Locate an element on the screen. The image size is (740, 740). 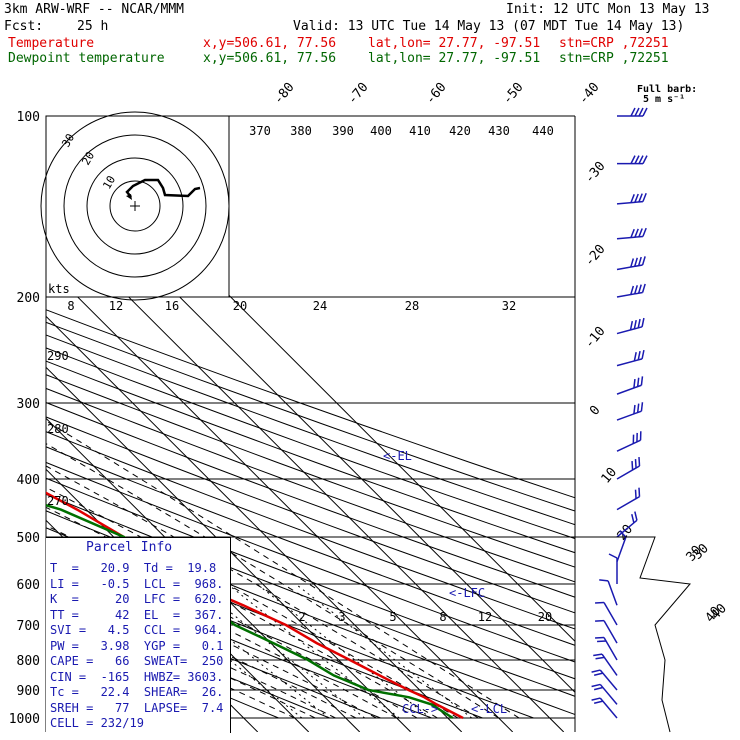
isotherm-label: -40 is located at coordinates (589, 94).